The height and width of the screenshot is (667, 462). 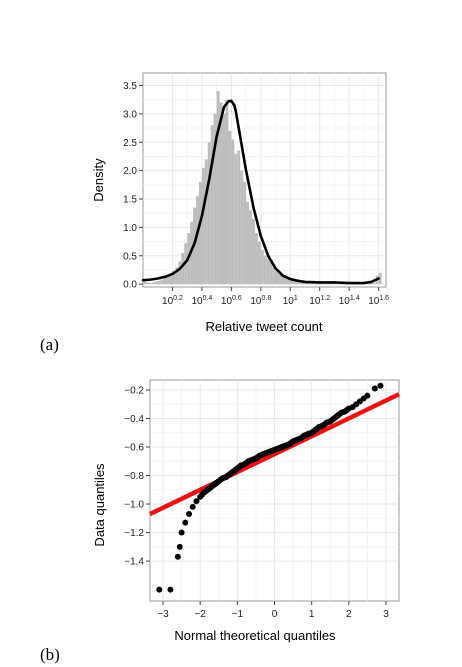 I want to click on y-tick-label: −0.6, so click(x=134, y=448).